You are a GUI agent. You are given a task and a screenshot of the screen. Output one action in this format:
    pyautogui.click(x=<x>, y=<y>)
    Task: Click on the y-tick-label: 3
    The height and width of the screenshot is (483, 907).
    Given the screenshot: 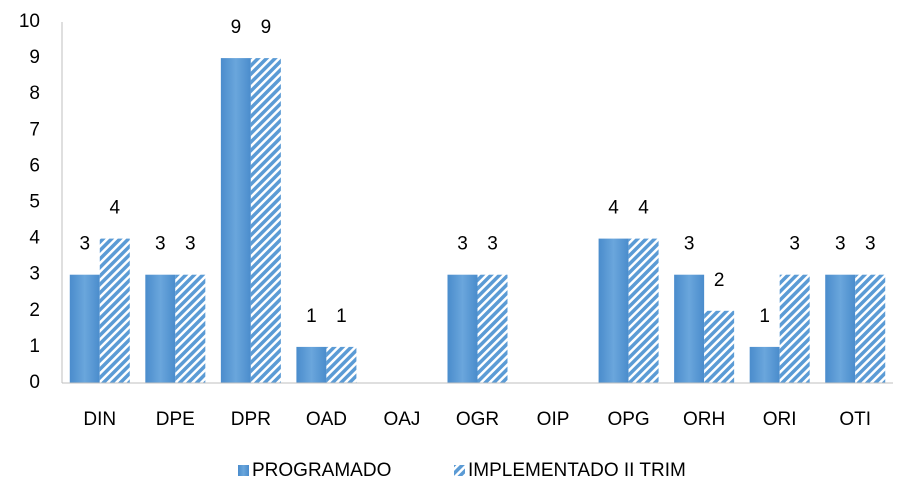 What is the action you would take?
    pyautogui.click(x=34, y=274)
    